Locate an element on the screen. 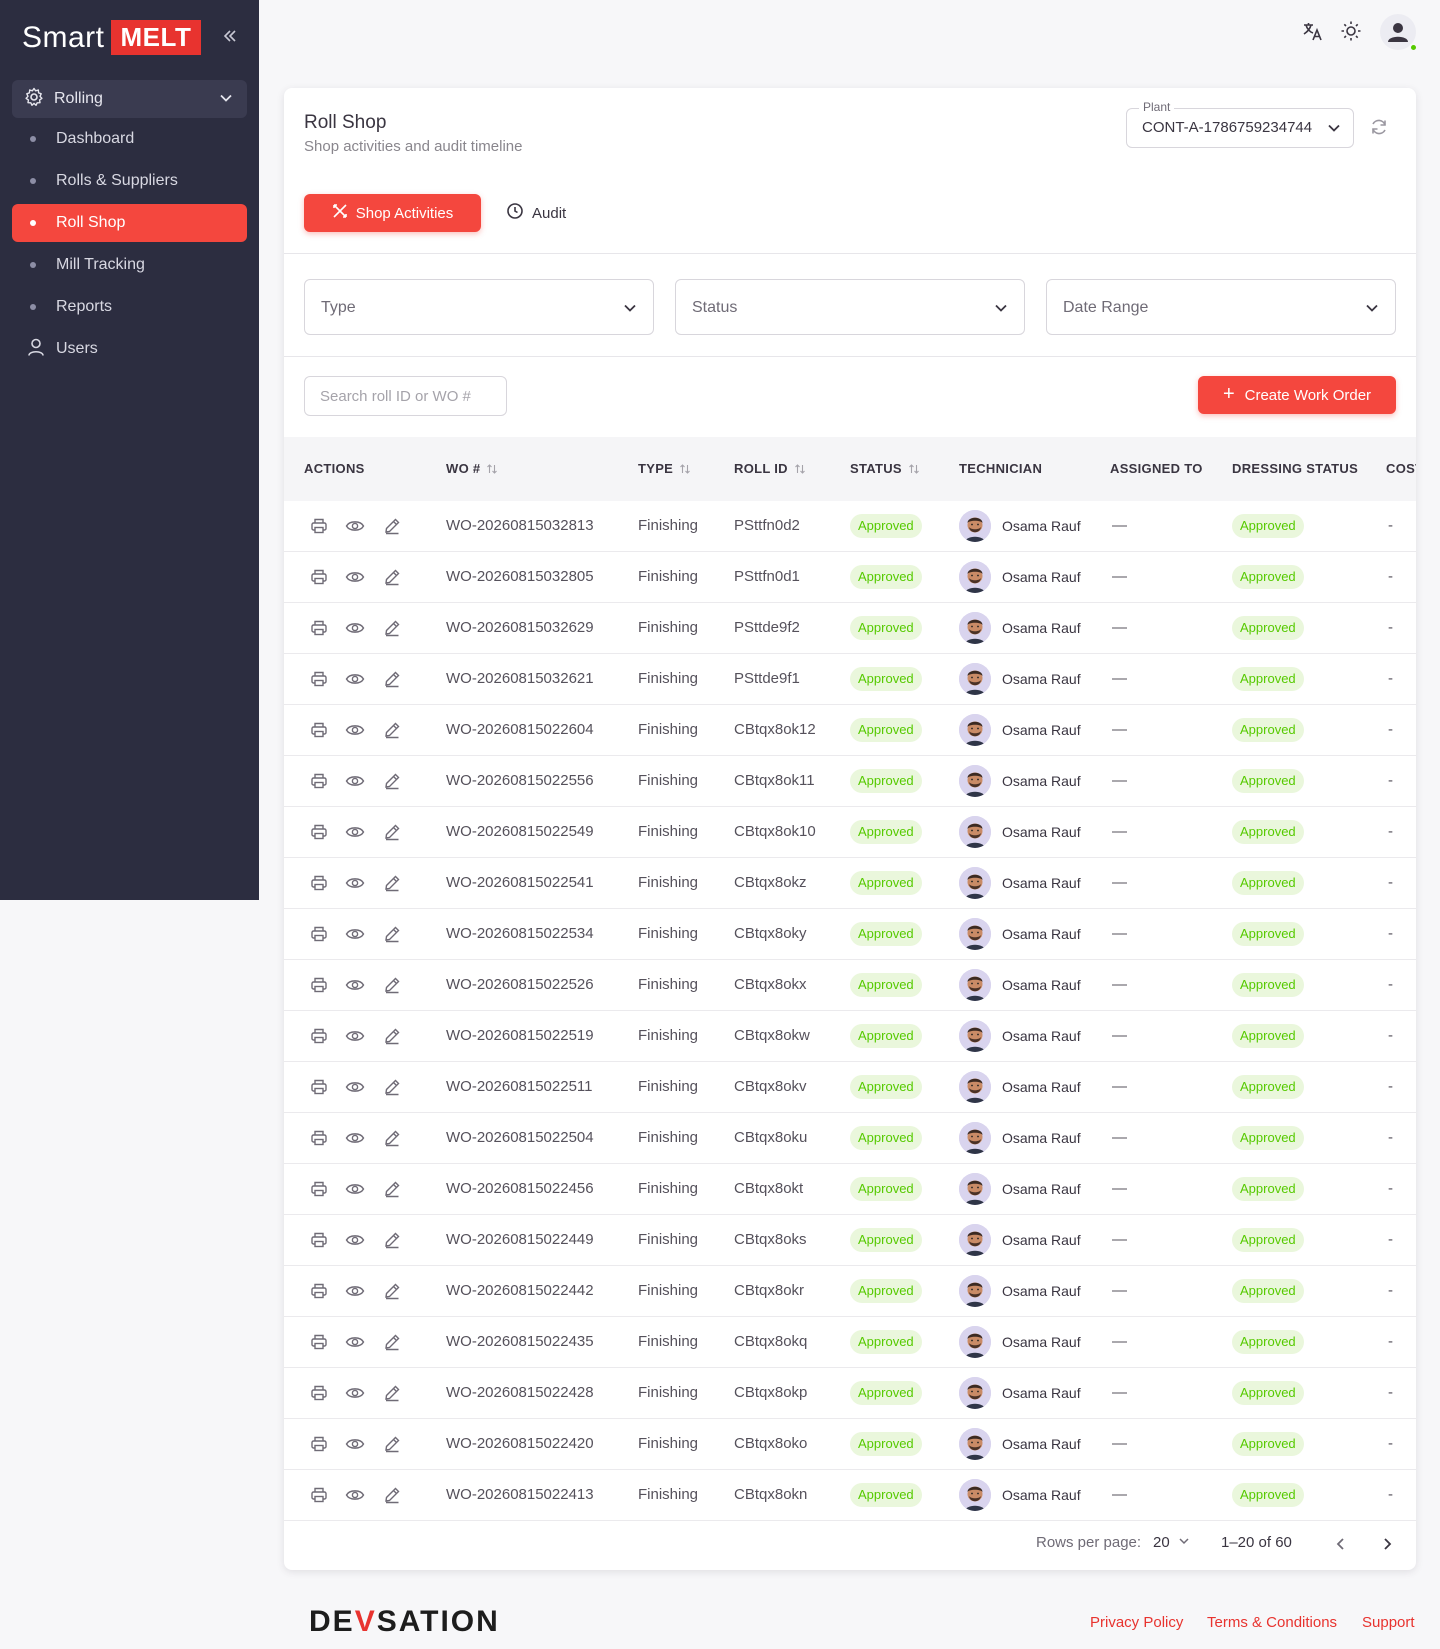 This screenshot has width=1440, height=1649. wo-number: WO-20260815022449 is located at coordinates (520, 1239).